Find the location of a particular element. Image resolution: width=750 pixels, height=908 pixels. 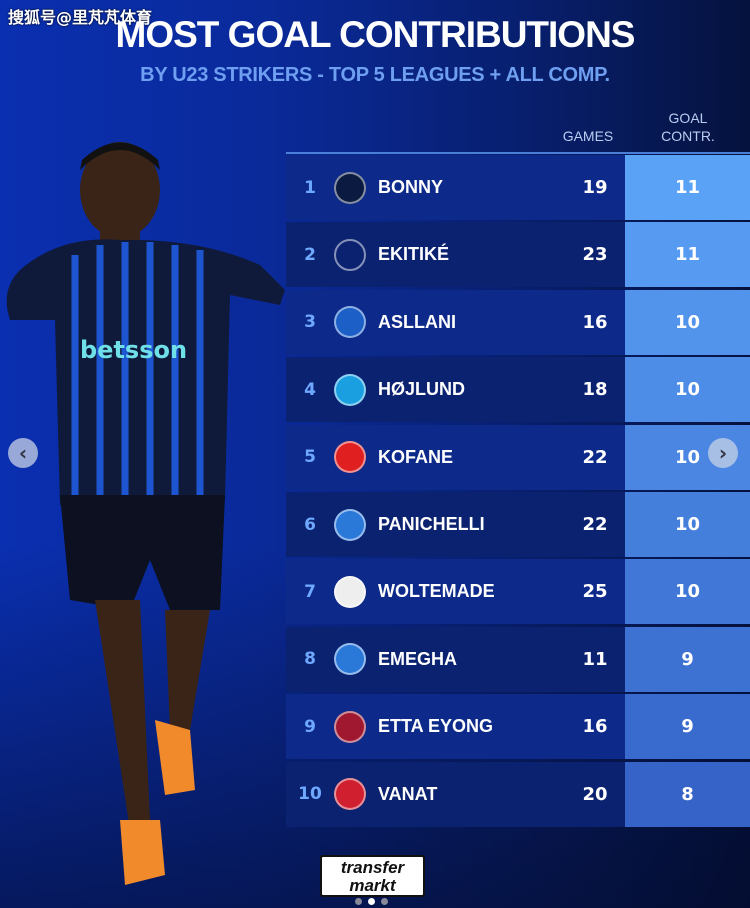

player-name: WOLTEMADE is located at coordinates (436, 591).